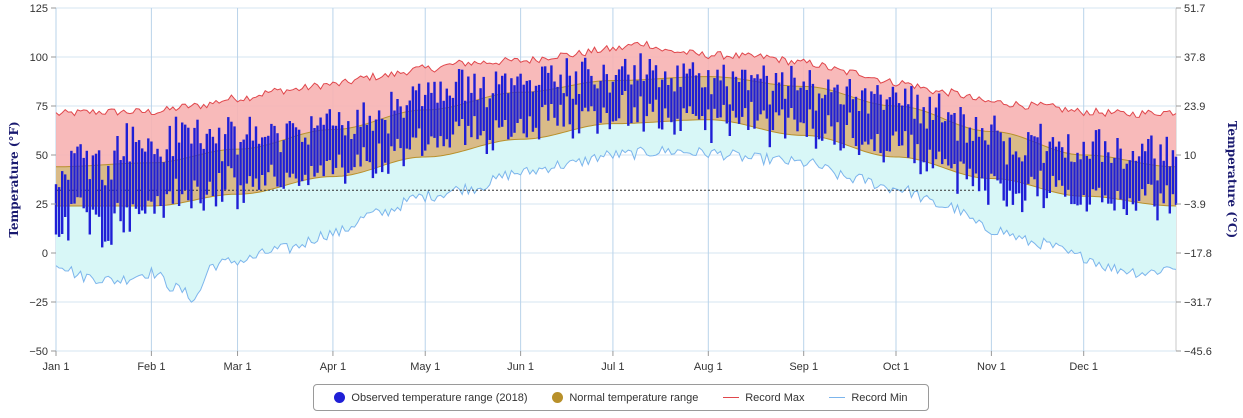 The width and height of the screenshot is (1243, 418). I want to click on legend-item-record-min: Record Min, so click(868, 398).